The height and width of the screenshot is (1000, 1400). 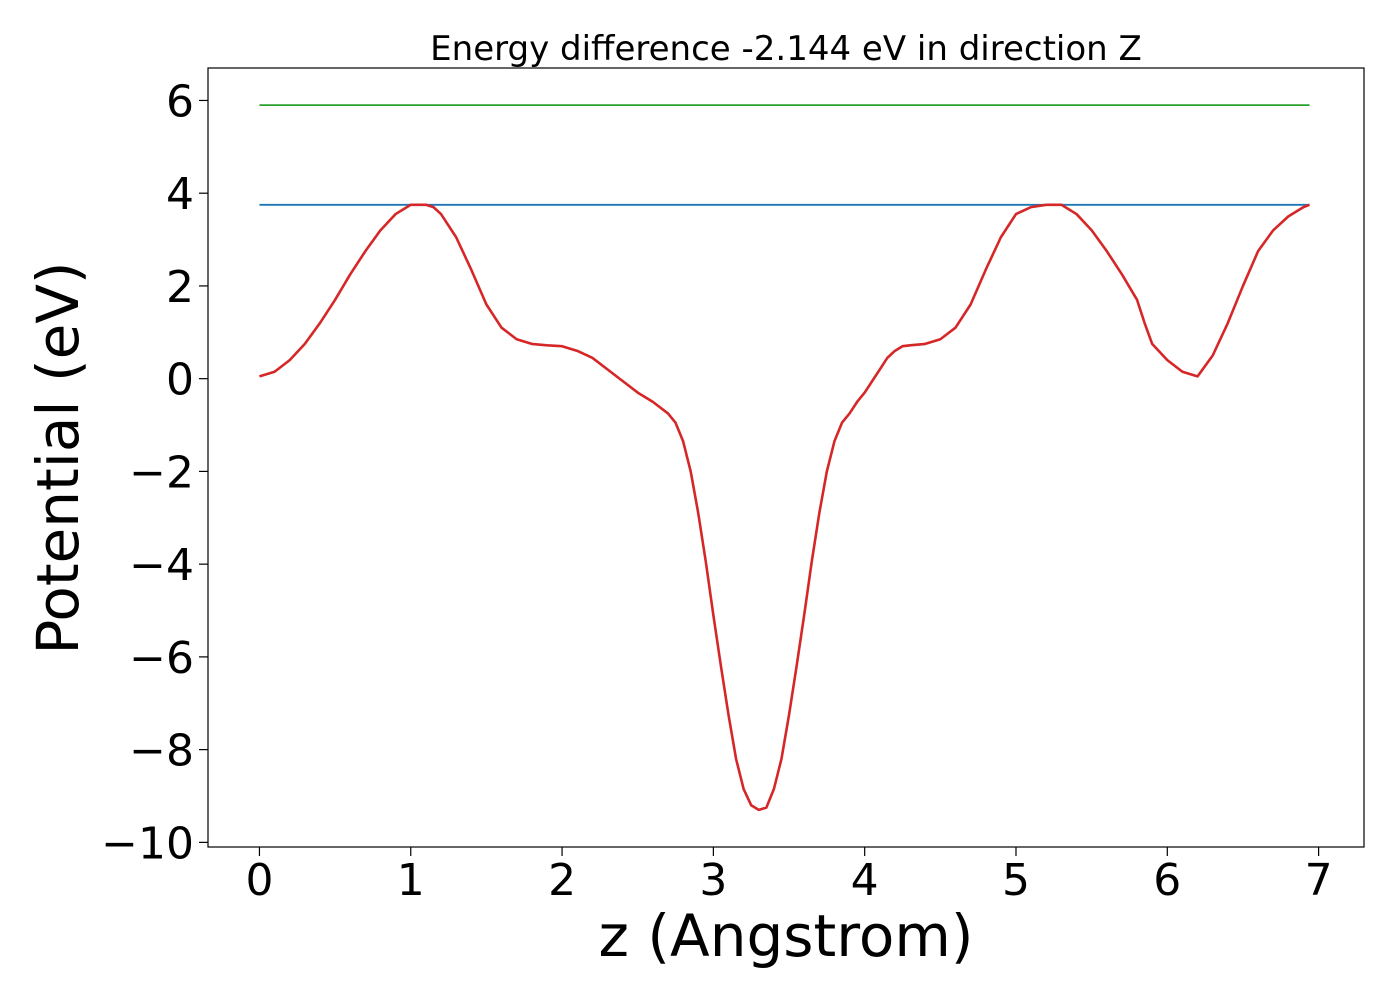 I want to click on x-tick-label: 4, so click(x=865, y=880).